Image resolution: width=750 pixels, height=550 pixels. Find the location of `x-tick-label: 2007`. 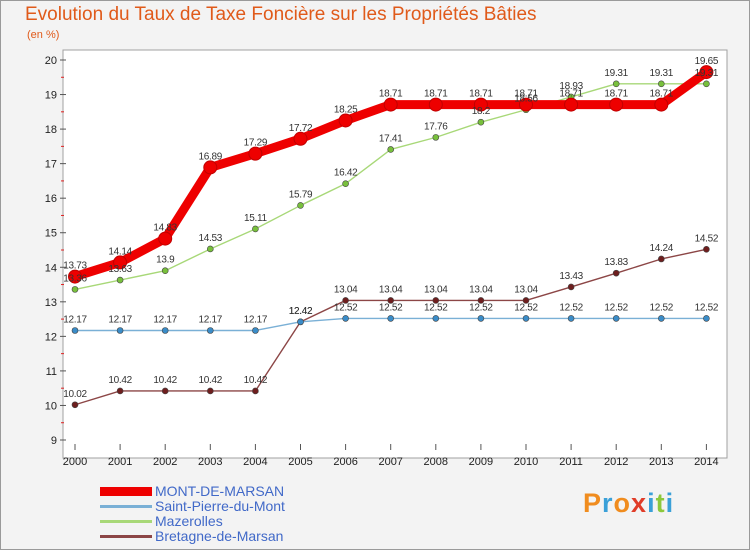

x-tick-label: 2007 is located at coordinates (390, 462).